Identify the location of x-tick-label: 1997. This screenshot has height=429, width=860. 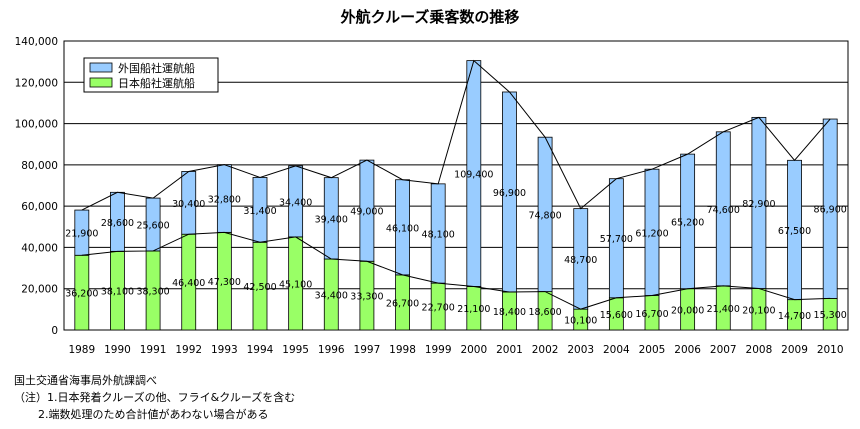
(367, 350).